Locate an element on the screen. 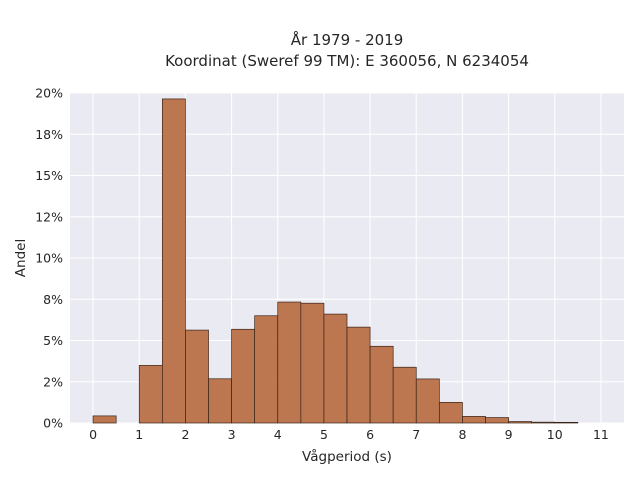 This screenshot has height=480, width=640. y-tick-label: 15% is located at coordinates (49, 175).